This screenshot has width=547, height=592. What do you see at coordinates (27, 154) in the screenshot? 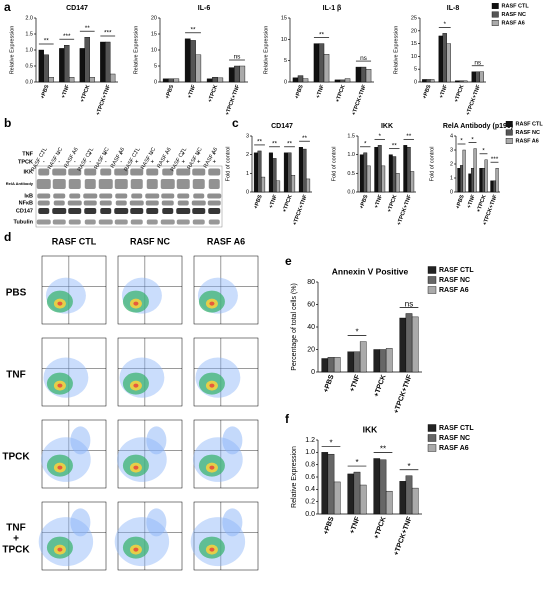
I see `blot-treatment-label: TNF` at bounding box center [27, 154].